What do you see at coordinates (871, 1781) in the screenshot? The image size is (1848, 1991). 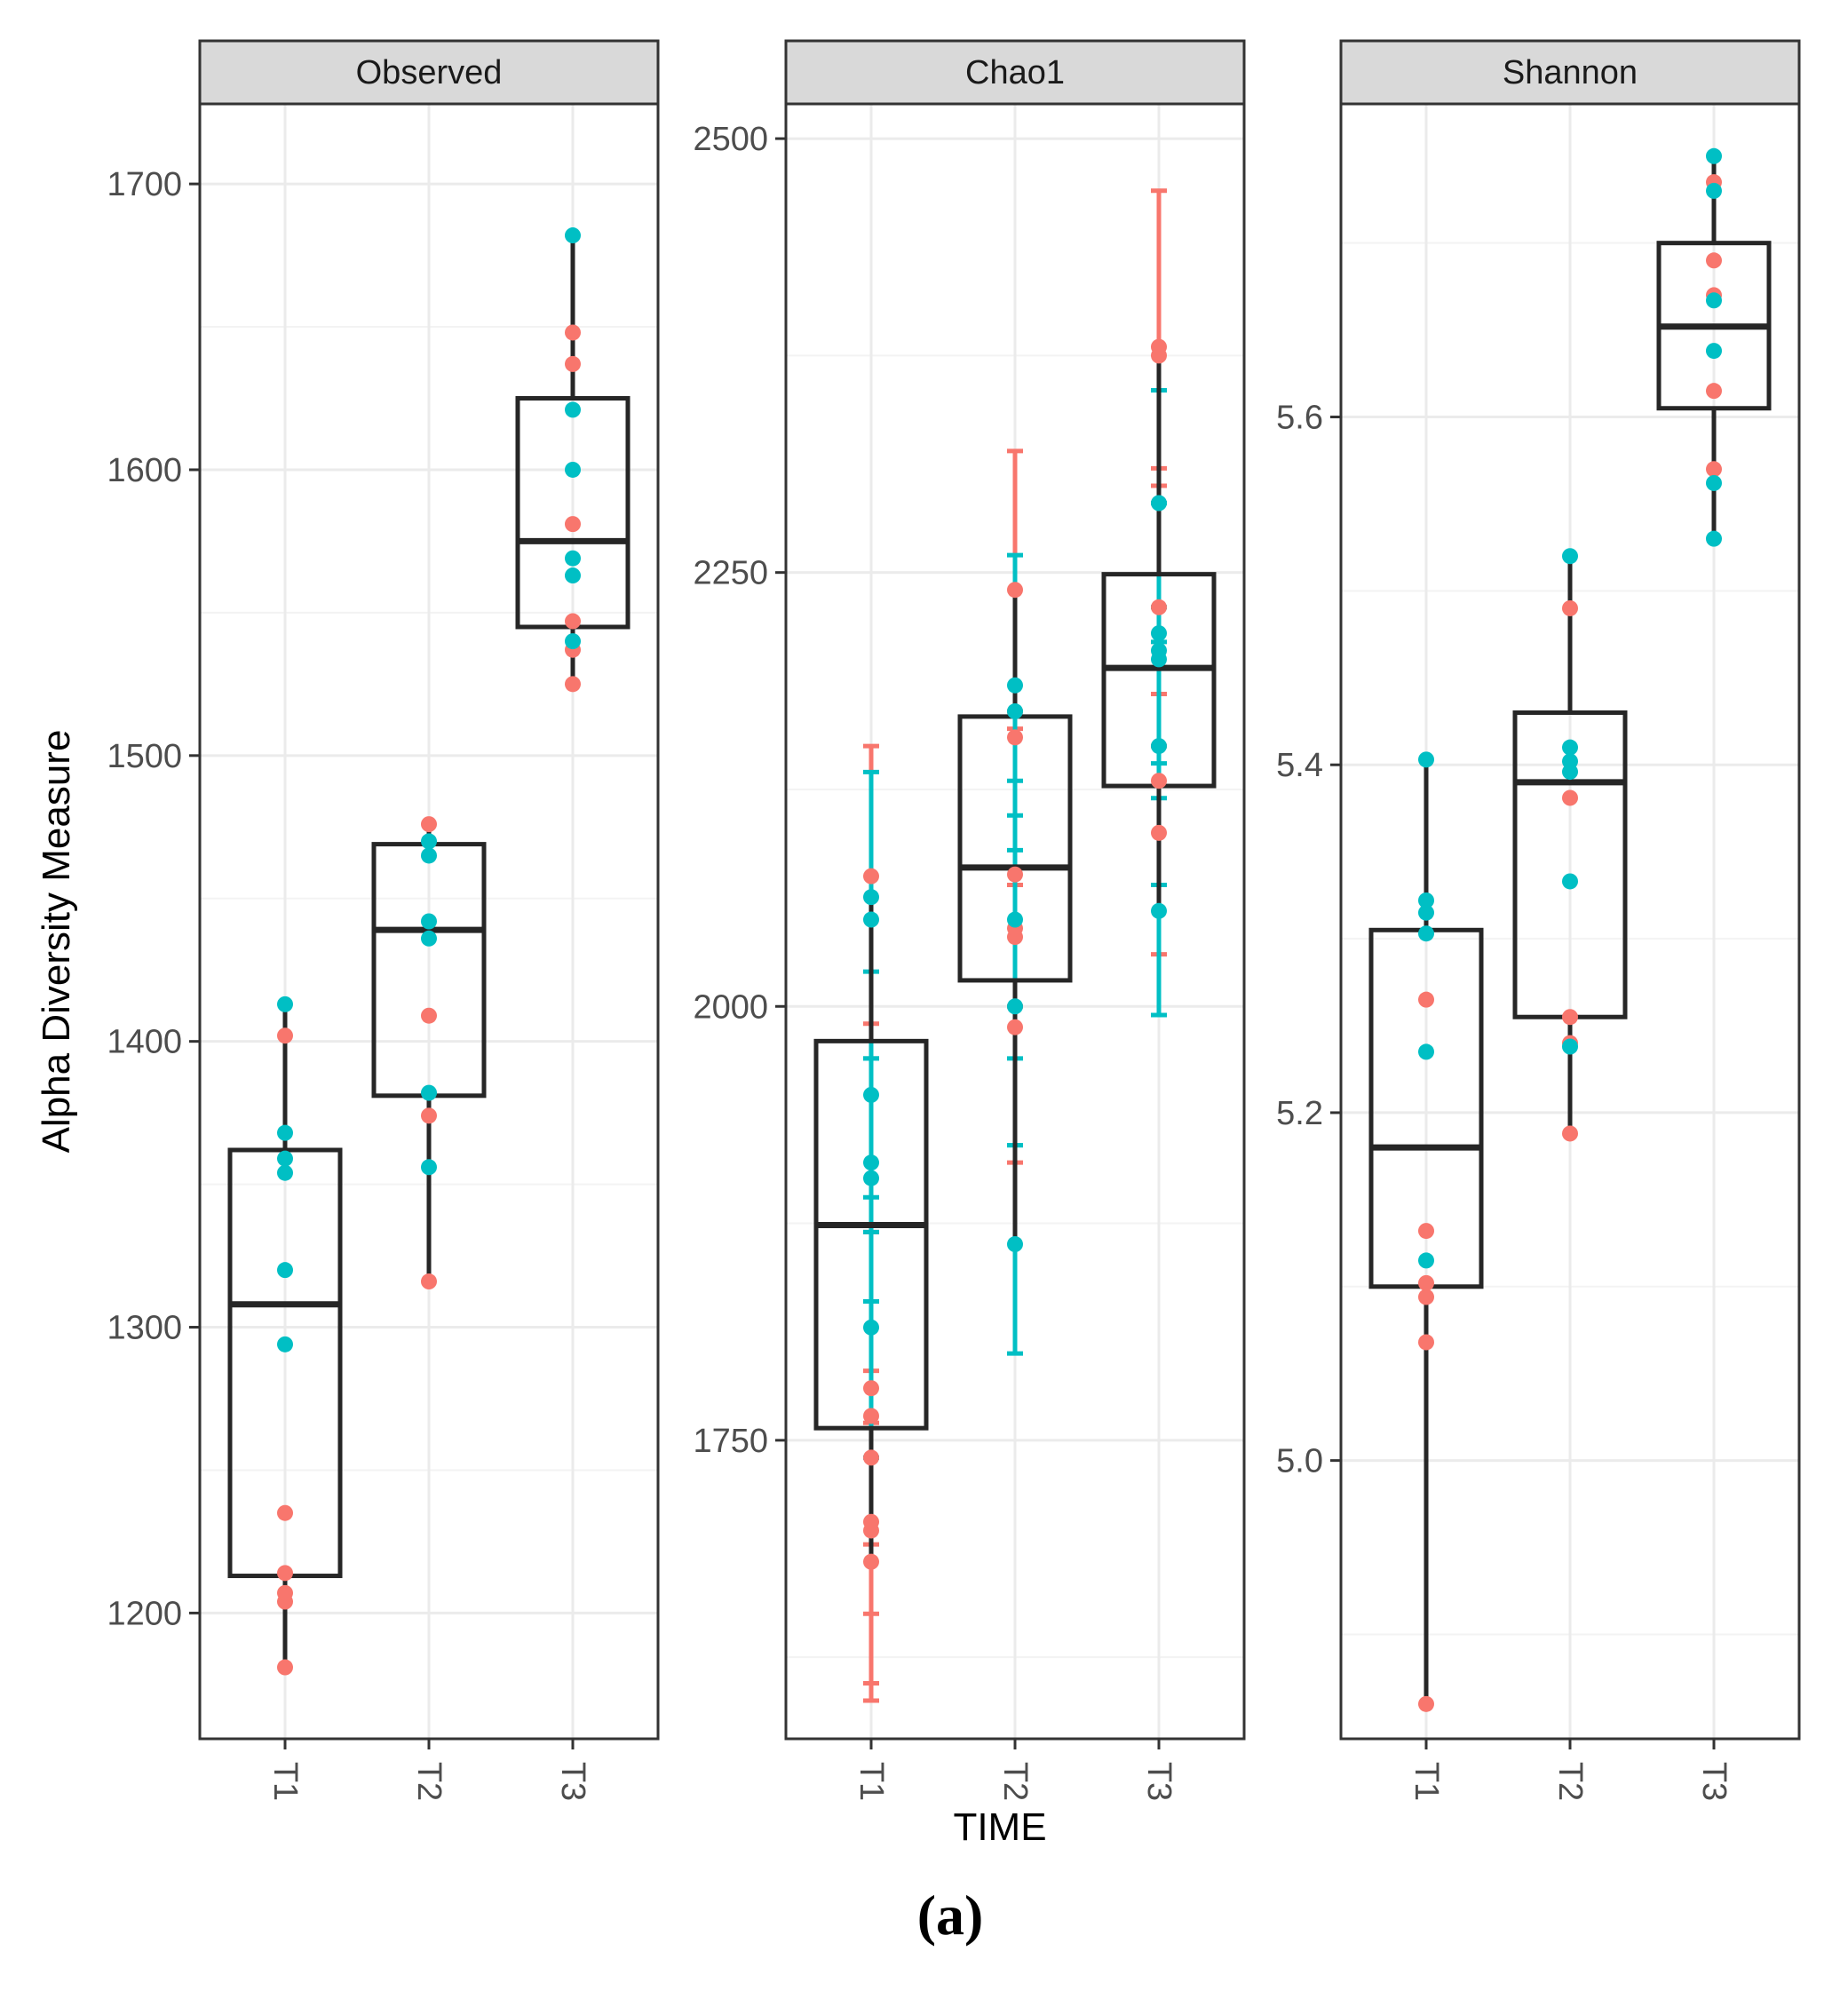 I see `x-tick-label: T1` at bounding box center [871, 1781].